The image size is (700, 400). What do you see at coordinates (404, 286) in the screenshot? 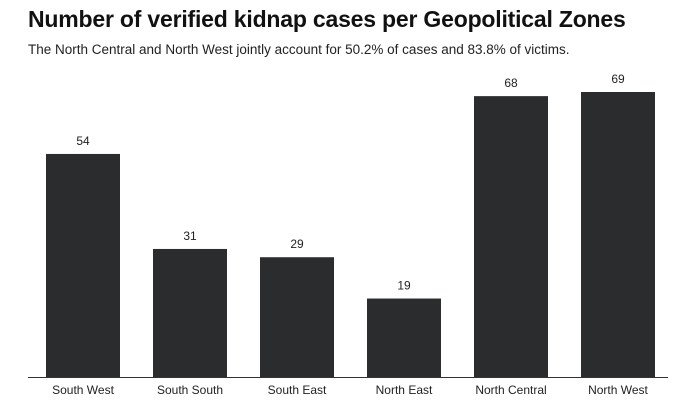
I see `data-label-north-east: 19` at bounding box center [404, 286].